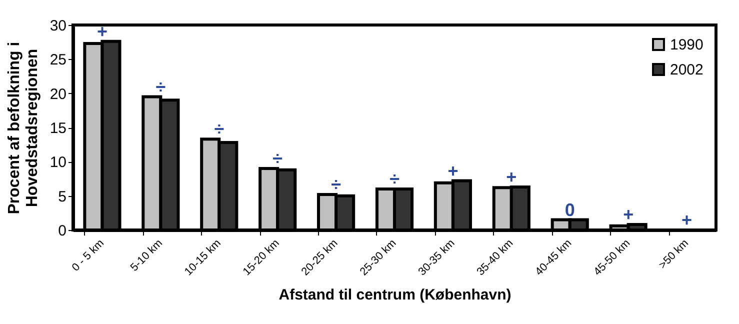  Describe the element at coordinates (58, 26) in the screenshot. I see `y-tick-label: 30` at that location.